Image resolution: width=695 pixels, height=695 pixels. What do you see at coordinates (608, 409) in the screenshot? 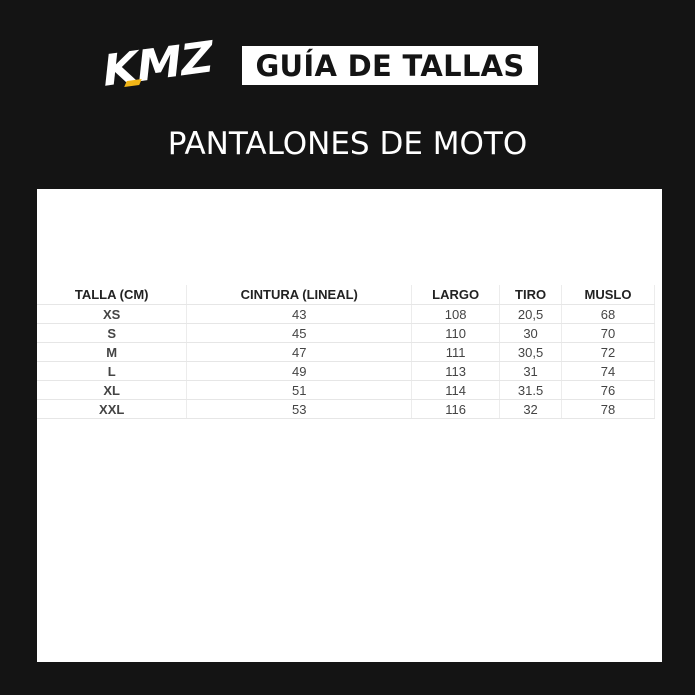
I see `value-cell: 78` at bounding box center [608, 409].